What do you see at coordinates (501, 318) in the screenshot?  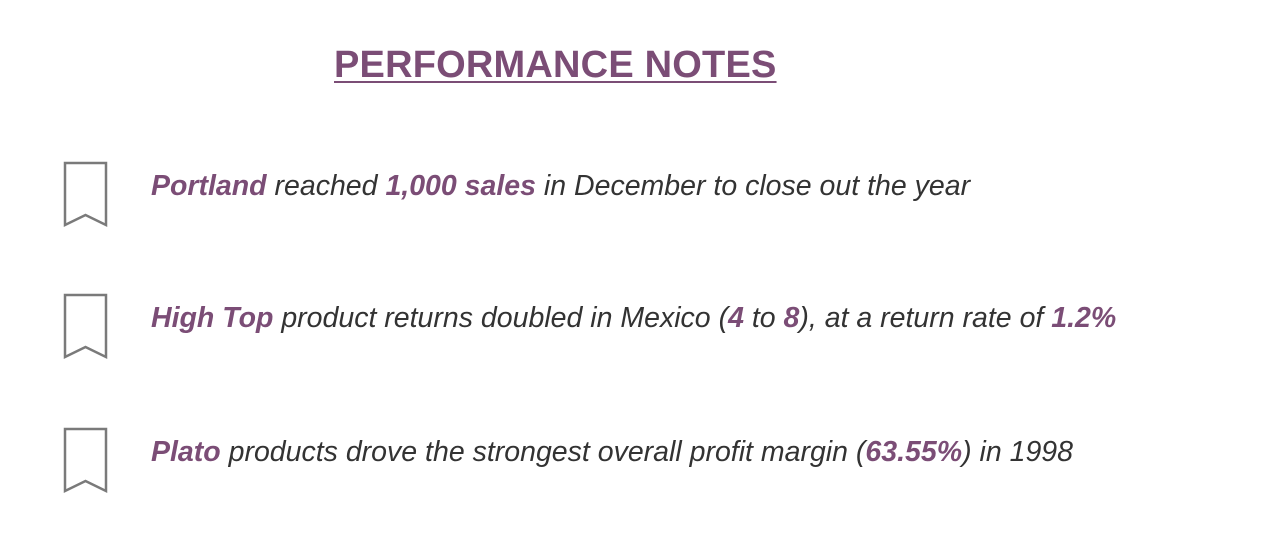 I see `note-segment: product returns doubled in Mexico (` at bounding box center [501, 318].